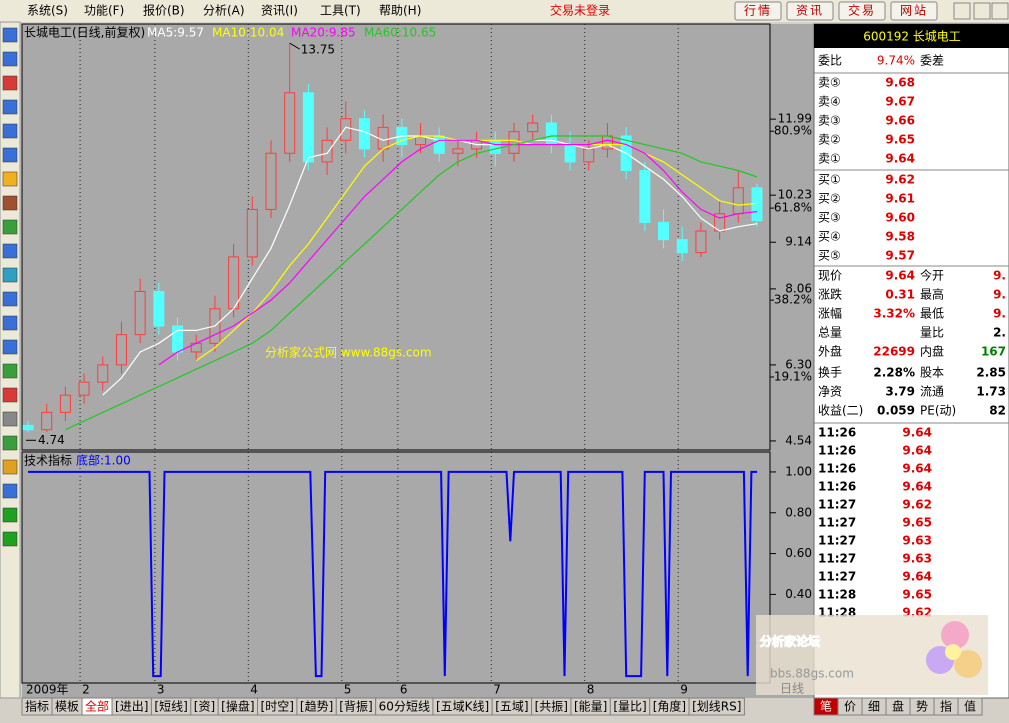 Image resolution: width=1009 pixels, height=723 pixels. I want to click on min-button, so click(962, 11).